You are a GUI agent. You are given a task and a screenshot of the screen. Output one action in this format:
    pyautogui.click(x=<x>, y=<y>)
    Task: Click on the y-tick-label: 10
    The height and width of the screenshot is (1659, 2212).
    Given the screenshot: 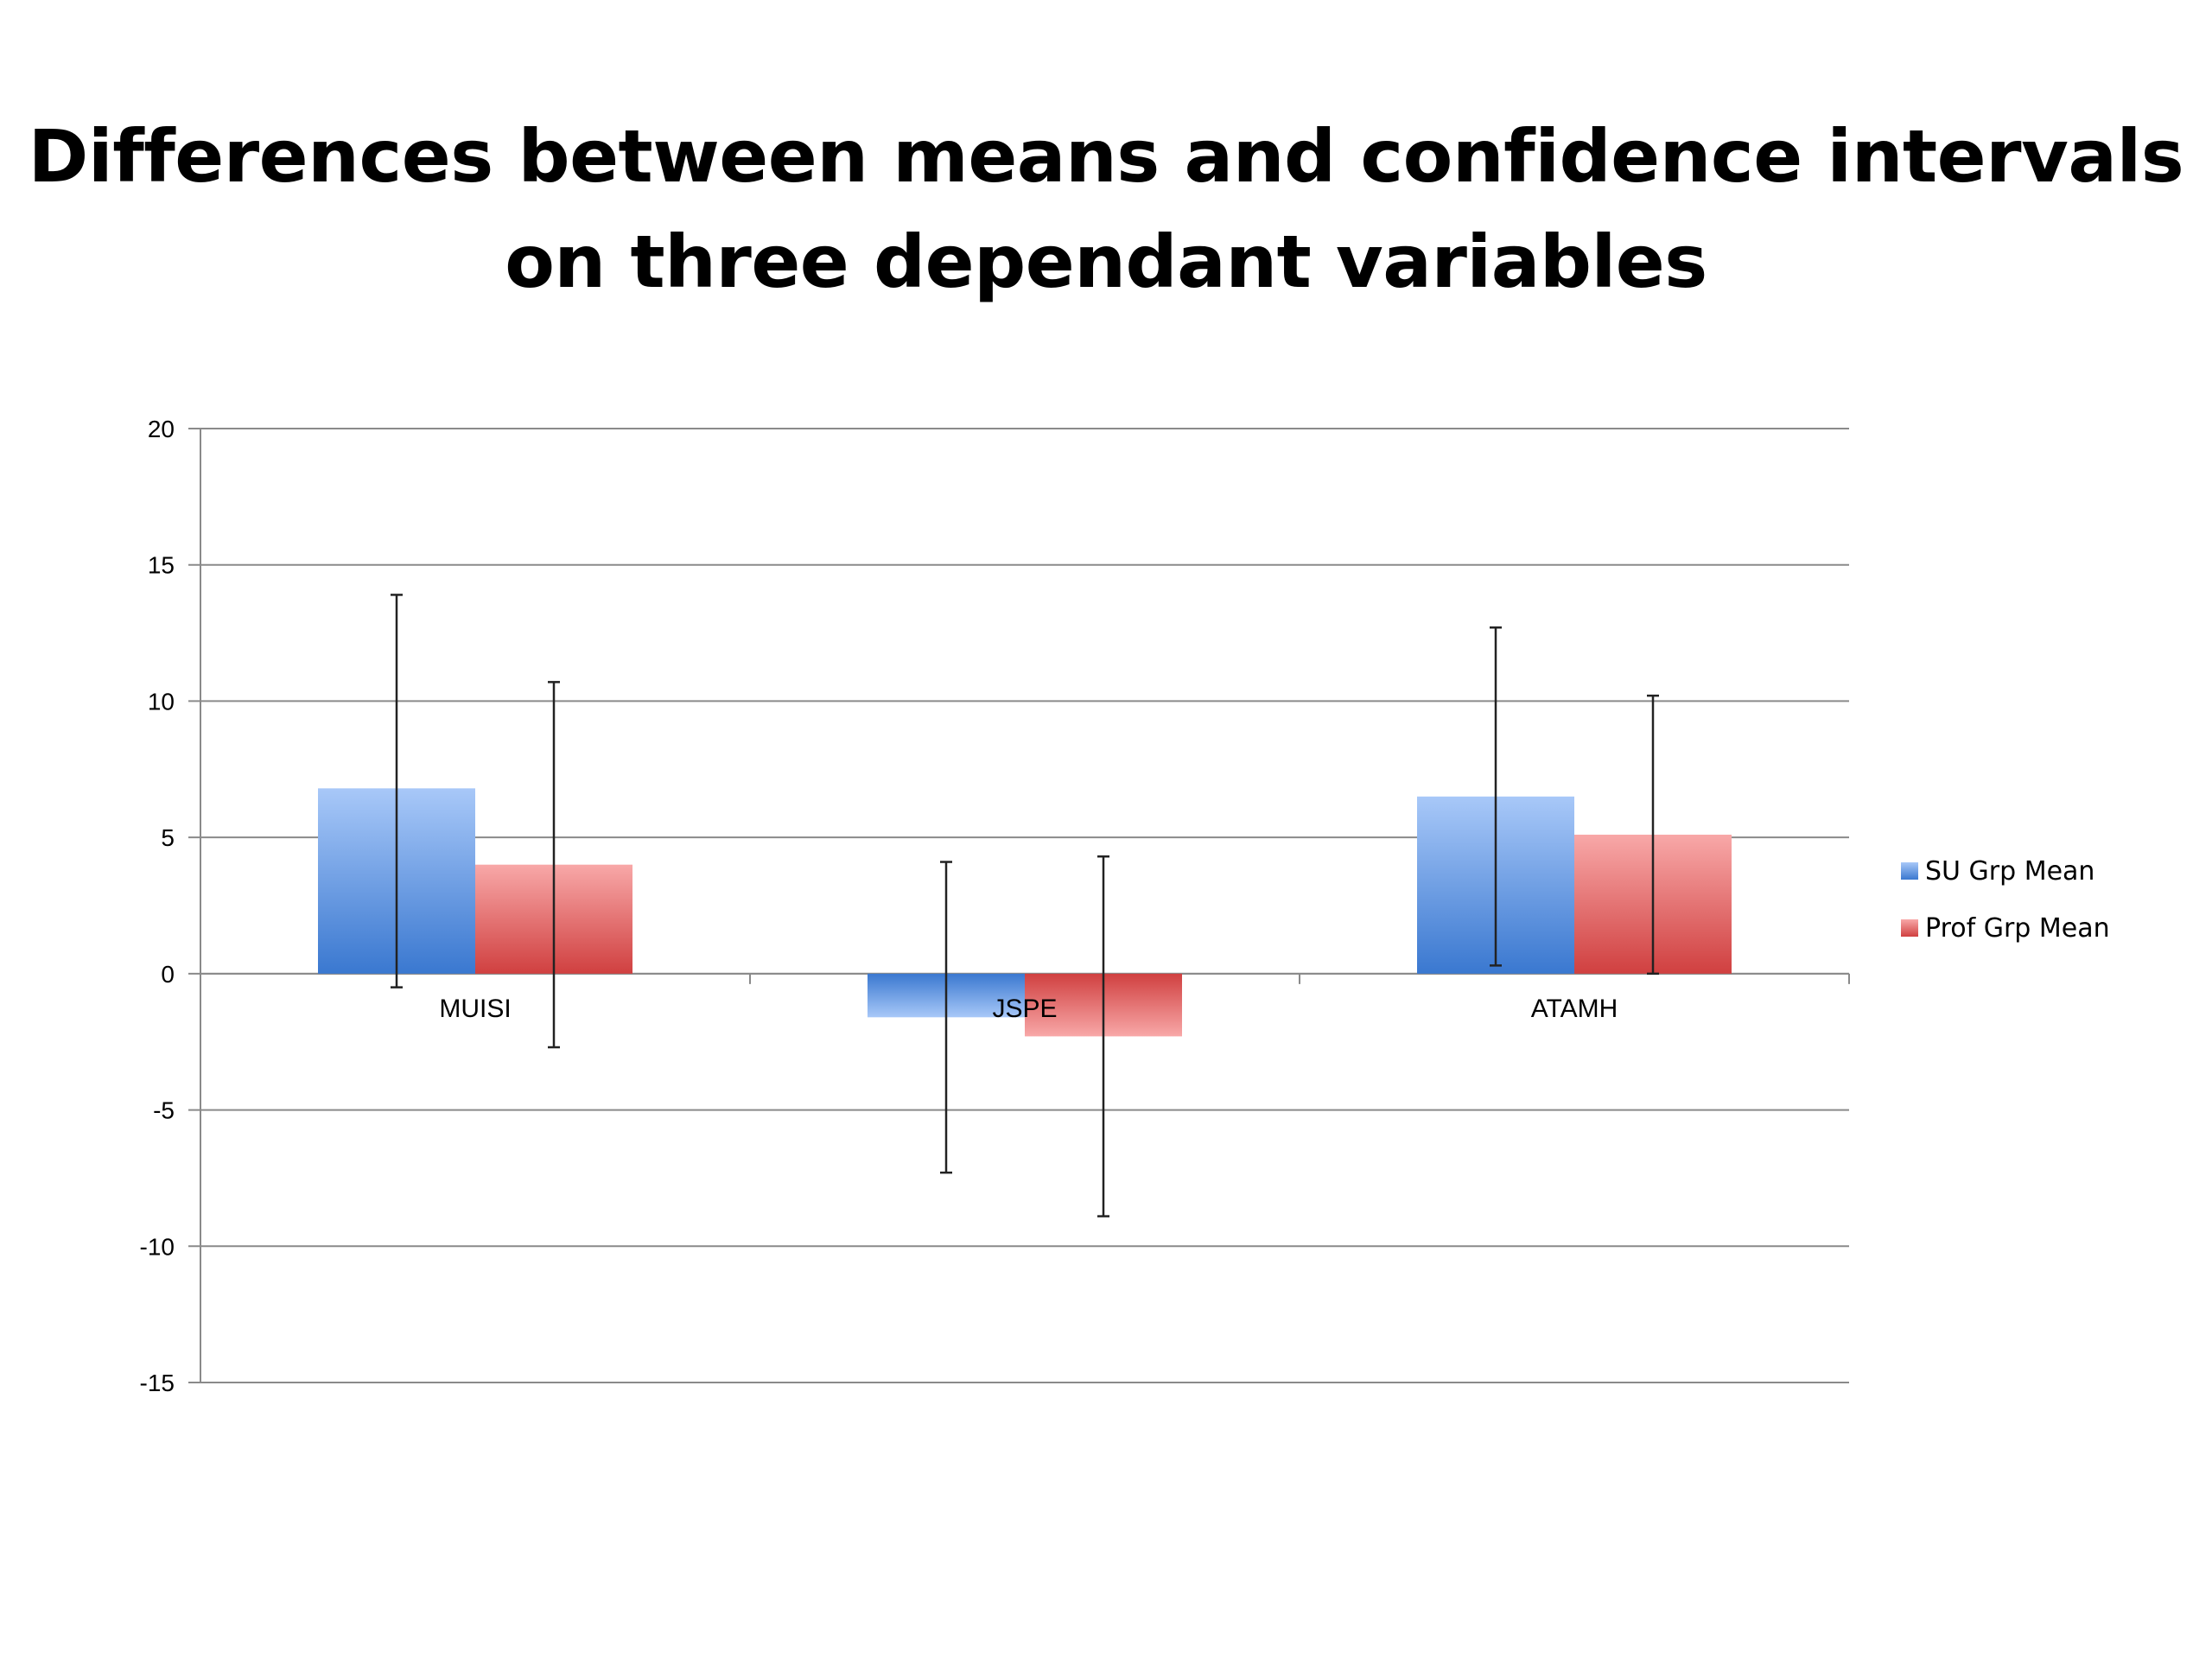 What is the action you would take?
    pyautogui.click(x=161, y=701)
    